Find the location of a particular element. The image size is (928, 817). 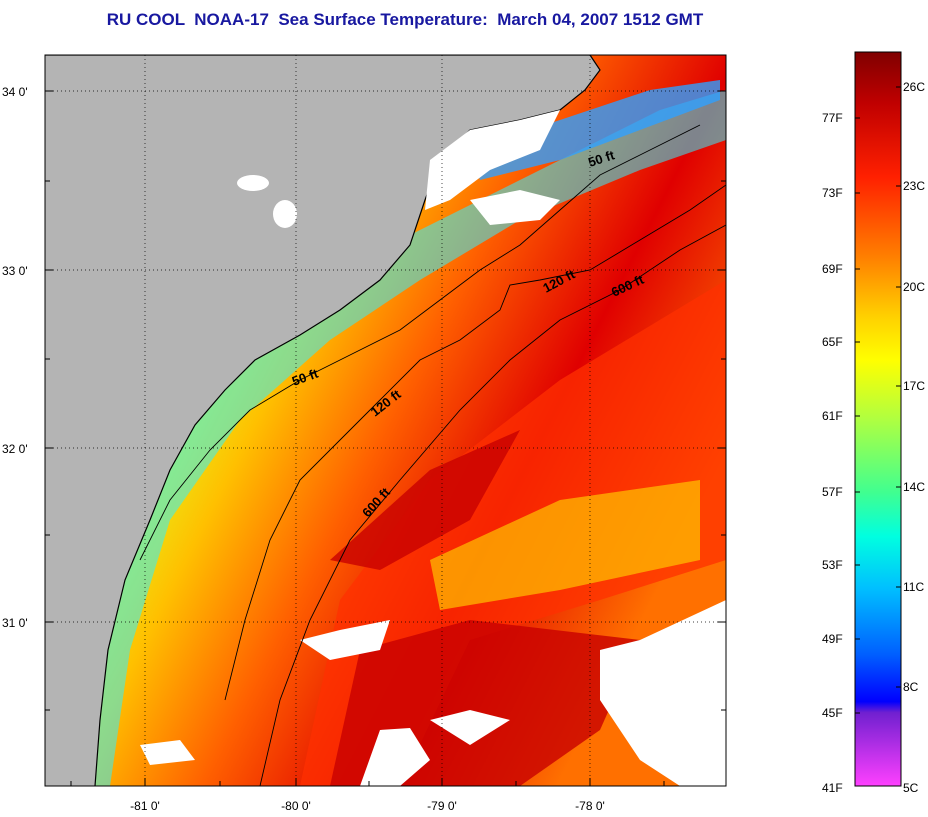

lat-label-34: 34 0' is located at coordinates (15, 92).